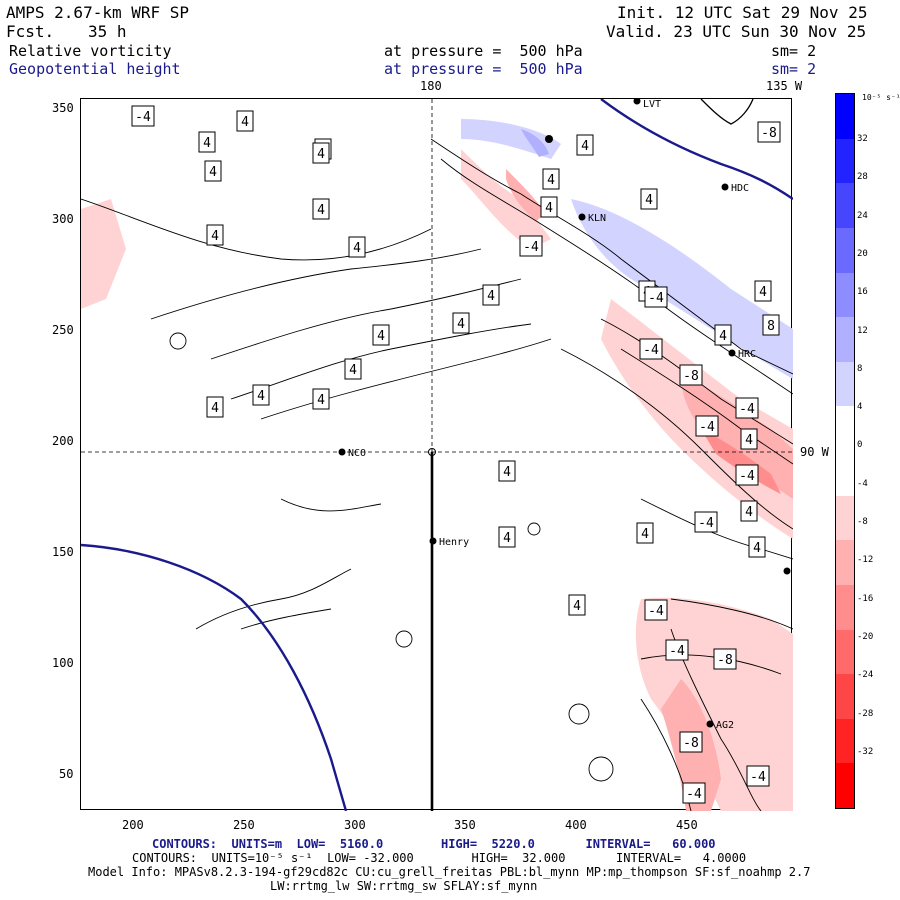 This screenshot has width=900, height=900. I want to click on field2-smoothing: sm= 2, so click(794, 69).